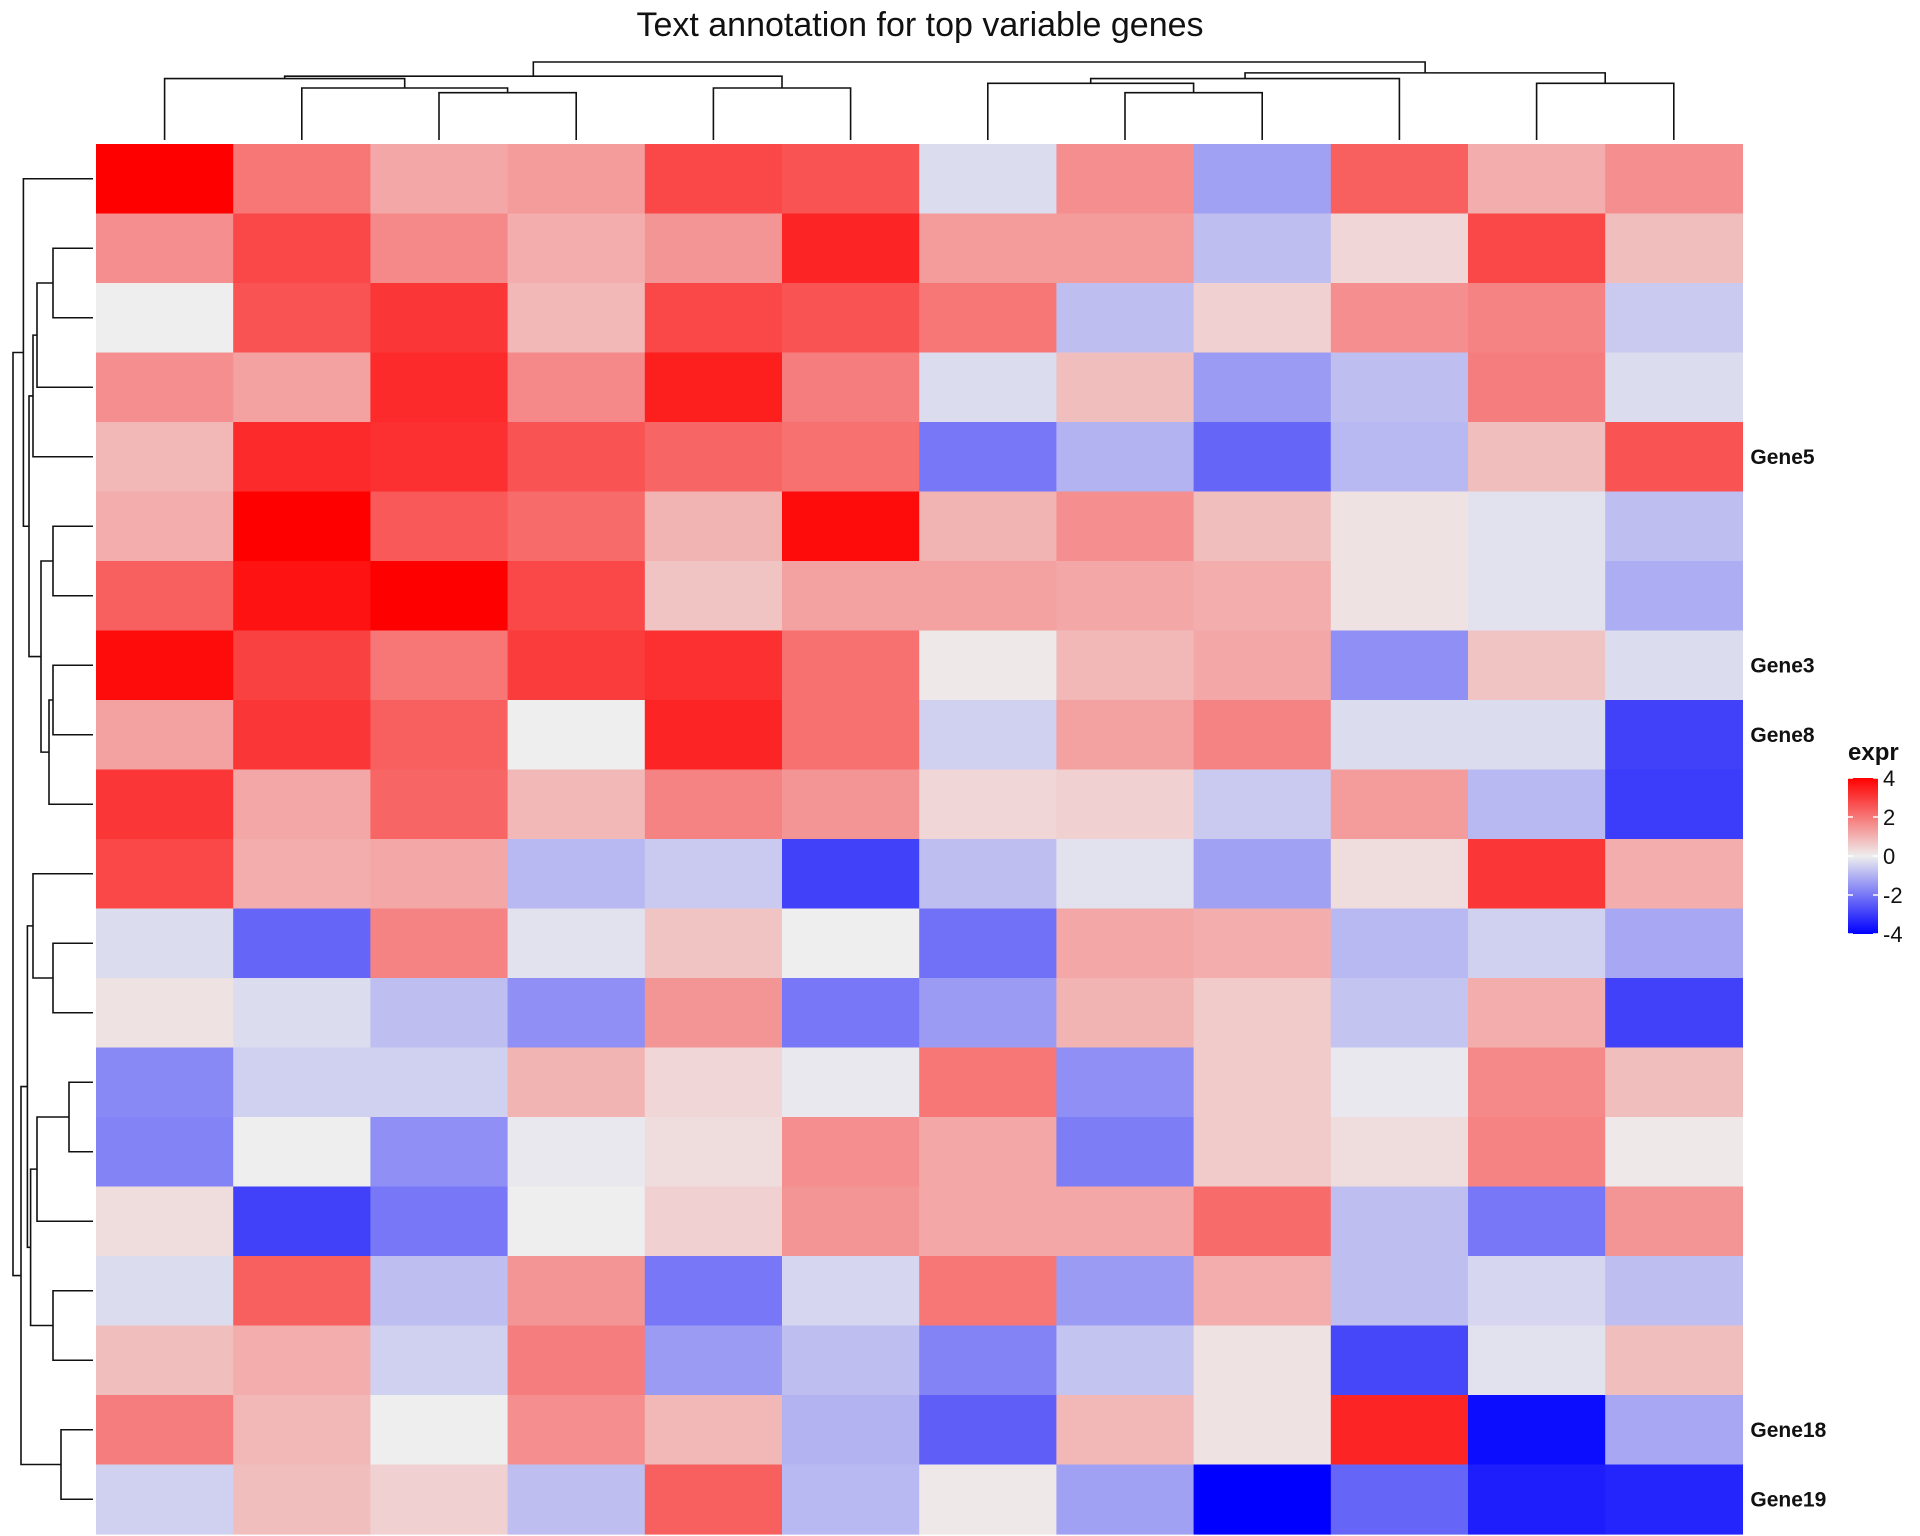 This screenshot has height=1536, width=1920. What do you see at coordinates (1893, 895) in the screenshot?
I see `legend-tick-label: -2` at bounding box center [1893, 895].